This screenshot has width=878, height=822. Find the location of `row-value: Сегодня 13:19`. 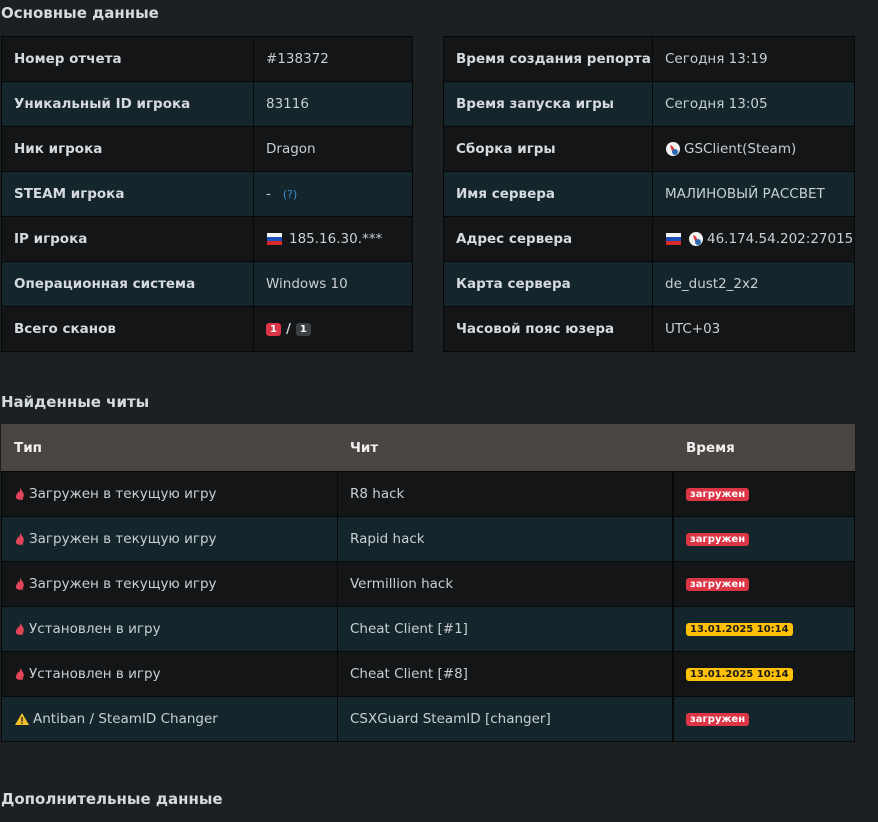

row-value: Сегодня 13:19 is located at coordinates (753, 59).